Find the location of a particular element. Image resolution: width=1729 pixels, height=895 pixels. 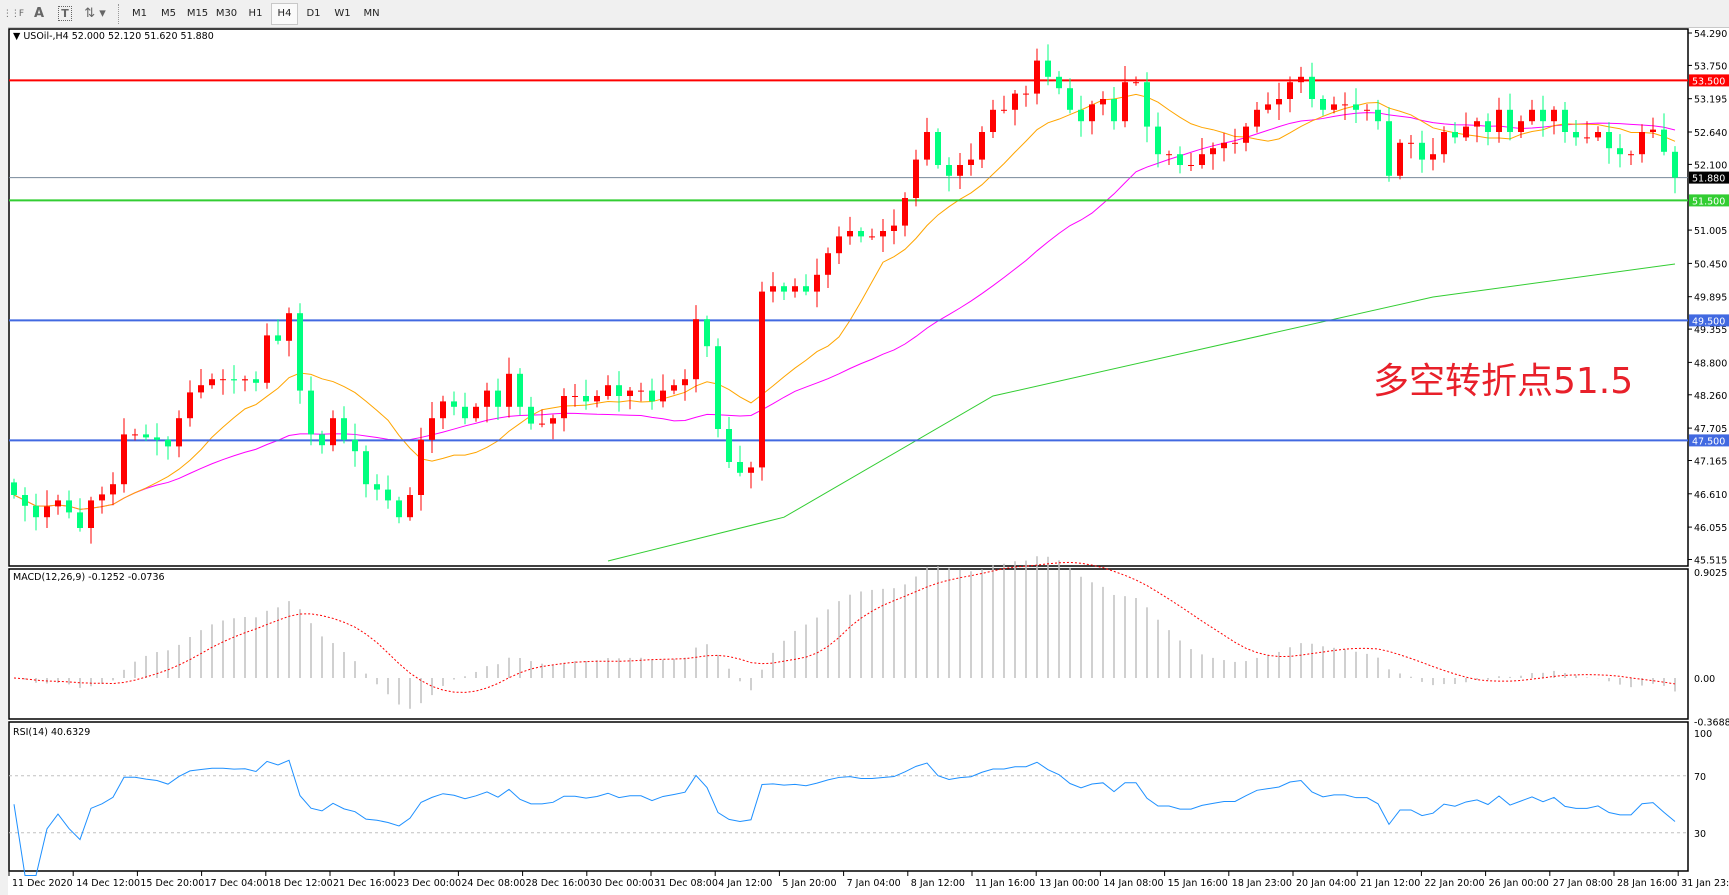

symbol-dropdown-icon: ▼ is located at coordinates (17, 36).